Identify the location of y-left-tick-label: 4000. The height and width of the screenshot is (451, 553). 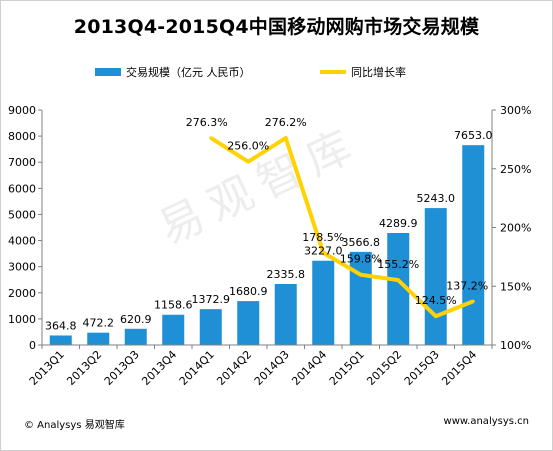
(22, 241).